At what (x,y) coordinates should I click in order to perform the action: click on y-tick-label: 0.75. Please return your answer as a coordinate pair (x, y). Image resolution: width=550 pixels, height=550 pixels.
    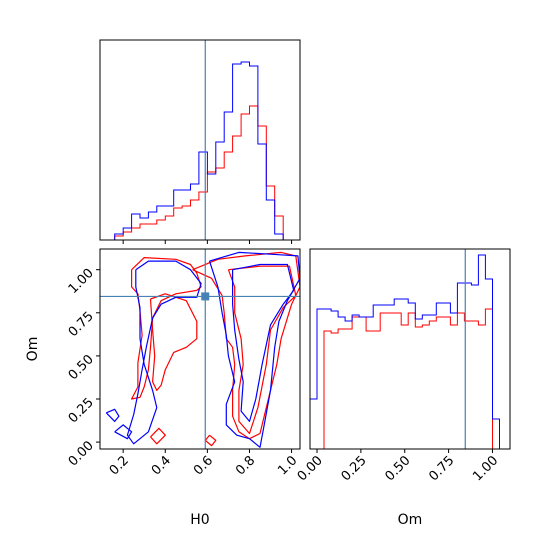
    Looking at the image, I should click on (81, 324).